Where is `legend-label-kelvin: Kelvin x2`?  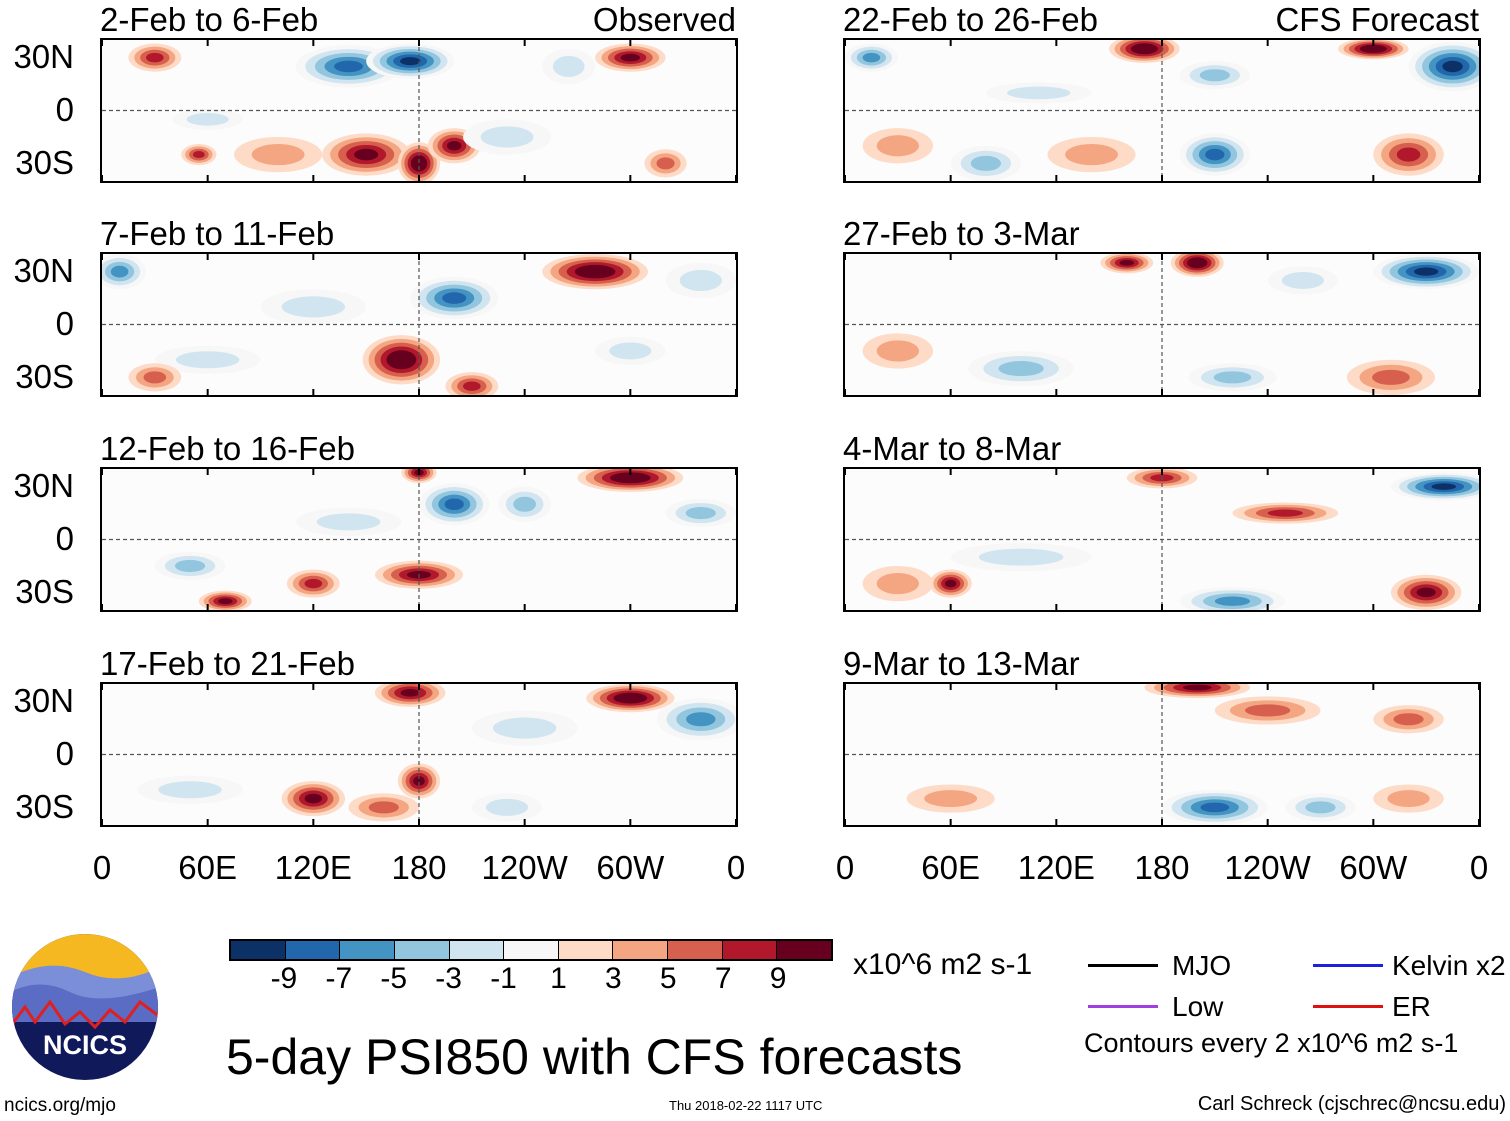
legend-label-kelvin: Kelvin x2 is located at coordinates (1449, 965).